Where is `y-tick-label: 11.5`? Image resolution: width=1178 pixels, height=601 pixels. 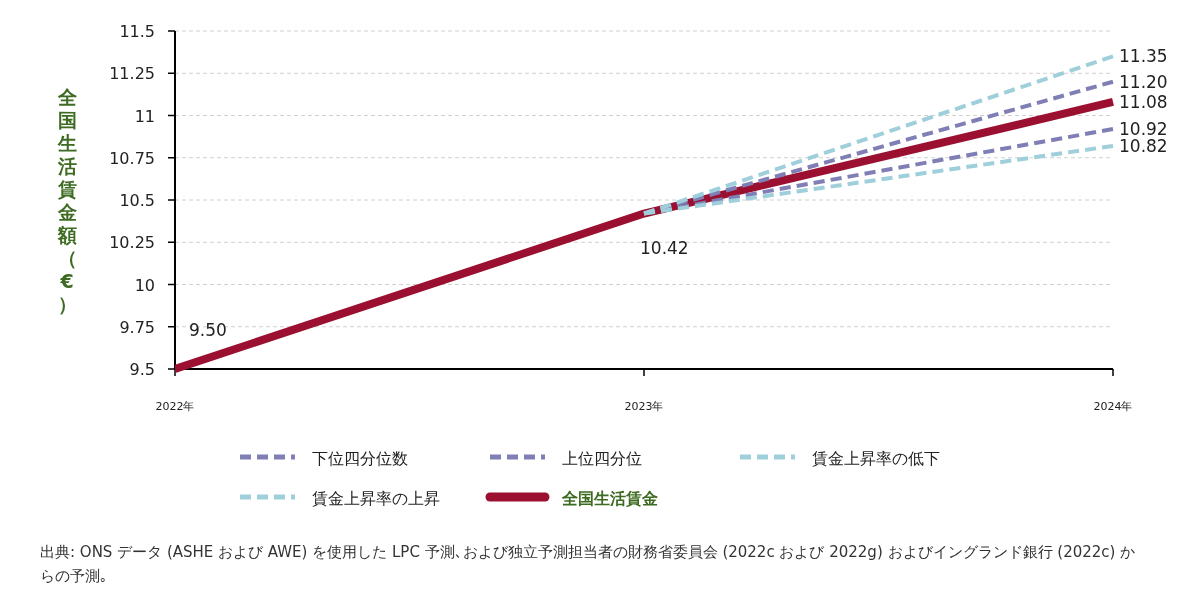 y-tick-label: 11.5 is located at coordinates (137, 31).